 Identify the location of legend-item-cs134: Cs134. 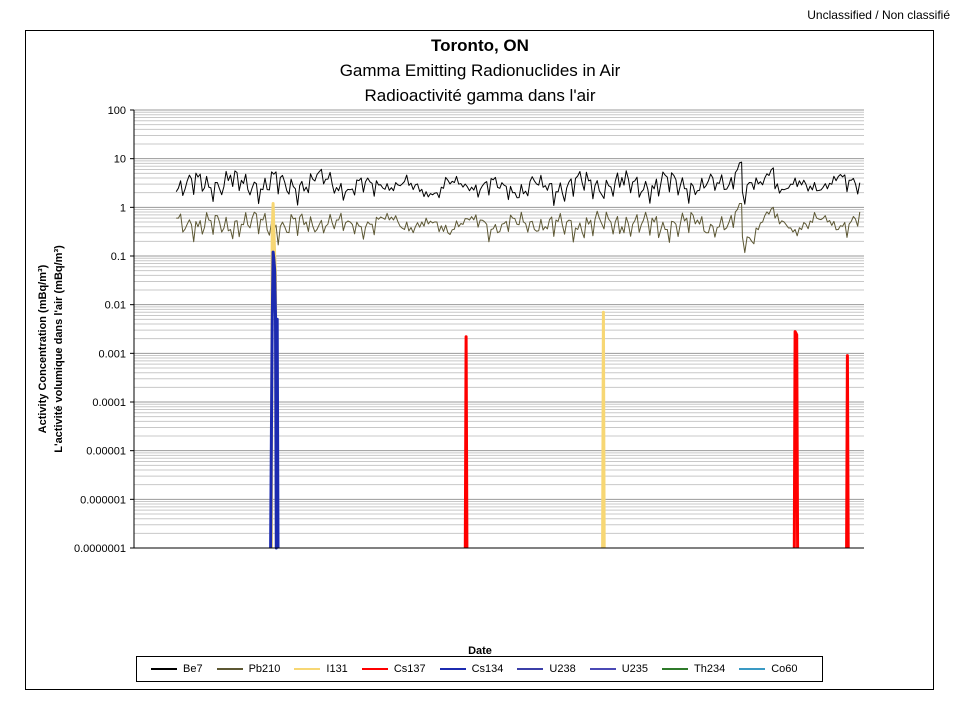
(471, 669).